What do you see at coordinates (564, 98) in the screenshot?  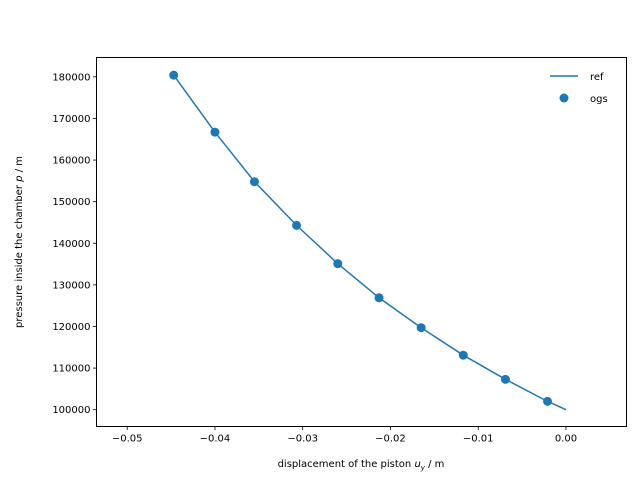 I see `legend-ogs-marker` at bounding box center [564, 98].